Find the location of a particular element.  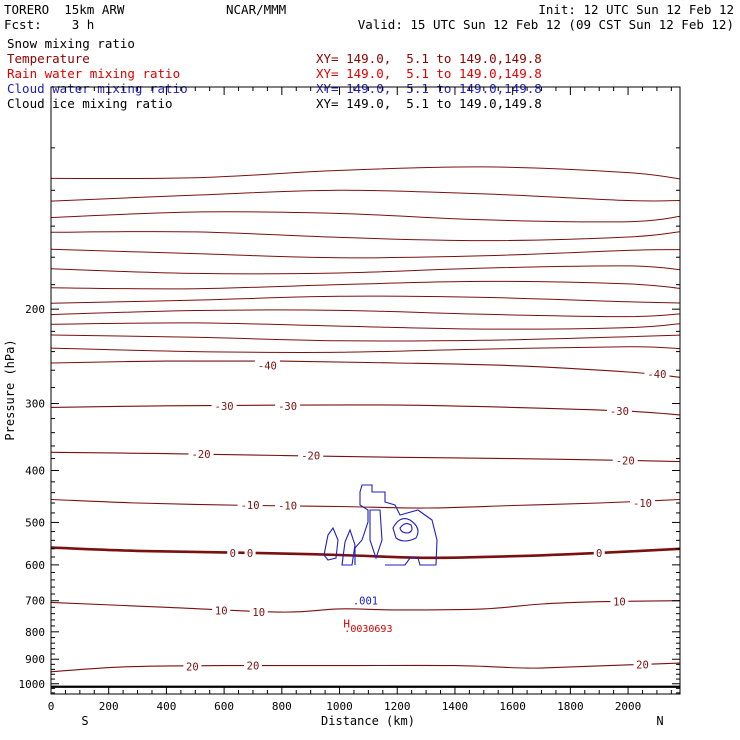

x-tick-label: 200 is located at coordinates (109, 706).